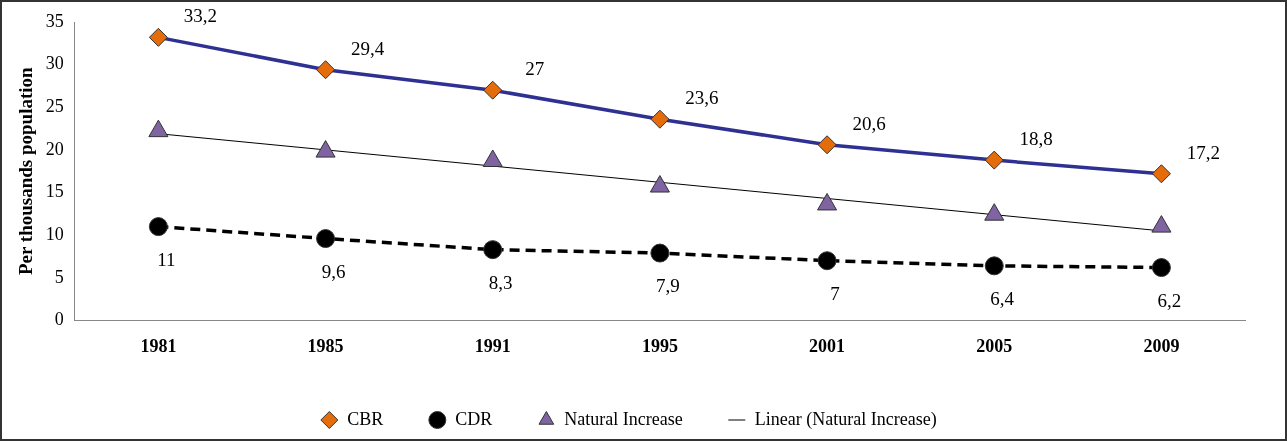  I want to click on data-label: 6,4, so click(1002, 298).